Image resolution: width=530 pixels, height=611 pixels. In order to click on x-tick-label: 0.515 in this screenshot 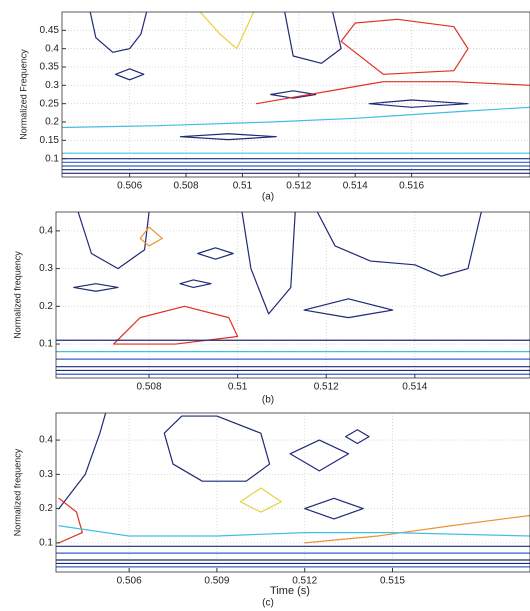, I will do `click(392, 581)`.